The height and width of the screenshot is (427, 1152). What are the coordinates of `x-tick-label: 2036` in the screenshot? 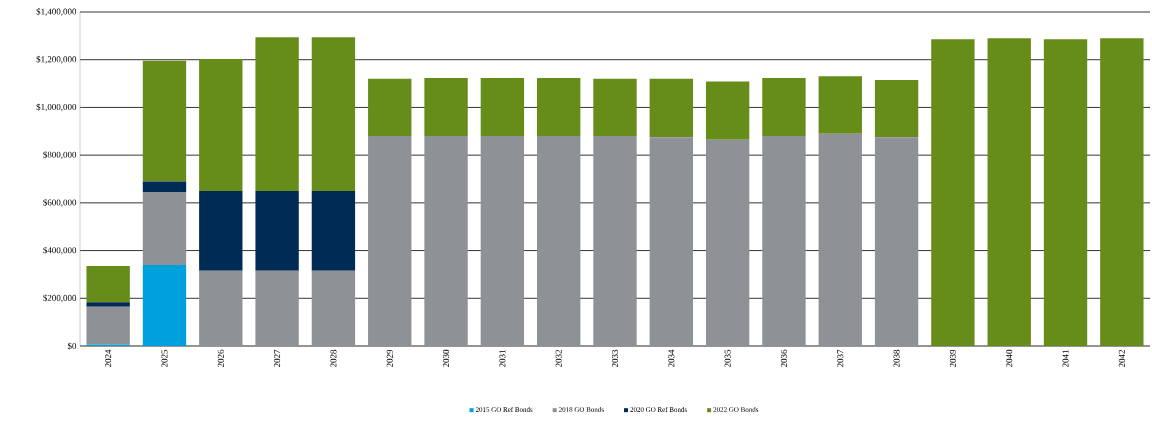 It's located at (783, 358).